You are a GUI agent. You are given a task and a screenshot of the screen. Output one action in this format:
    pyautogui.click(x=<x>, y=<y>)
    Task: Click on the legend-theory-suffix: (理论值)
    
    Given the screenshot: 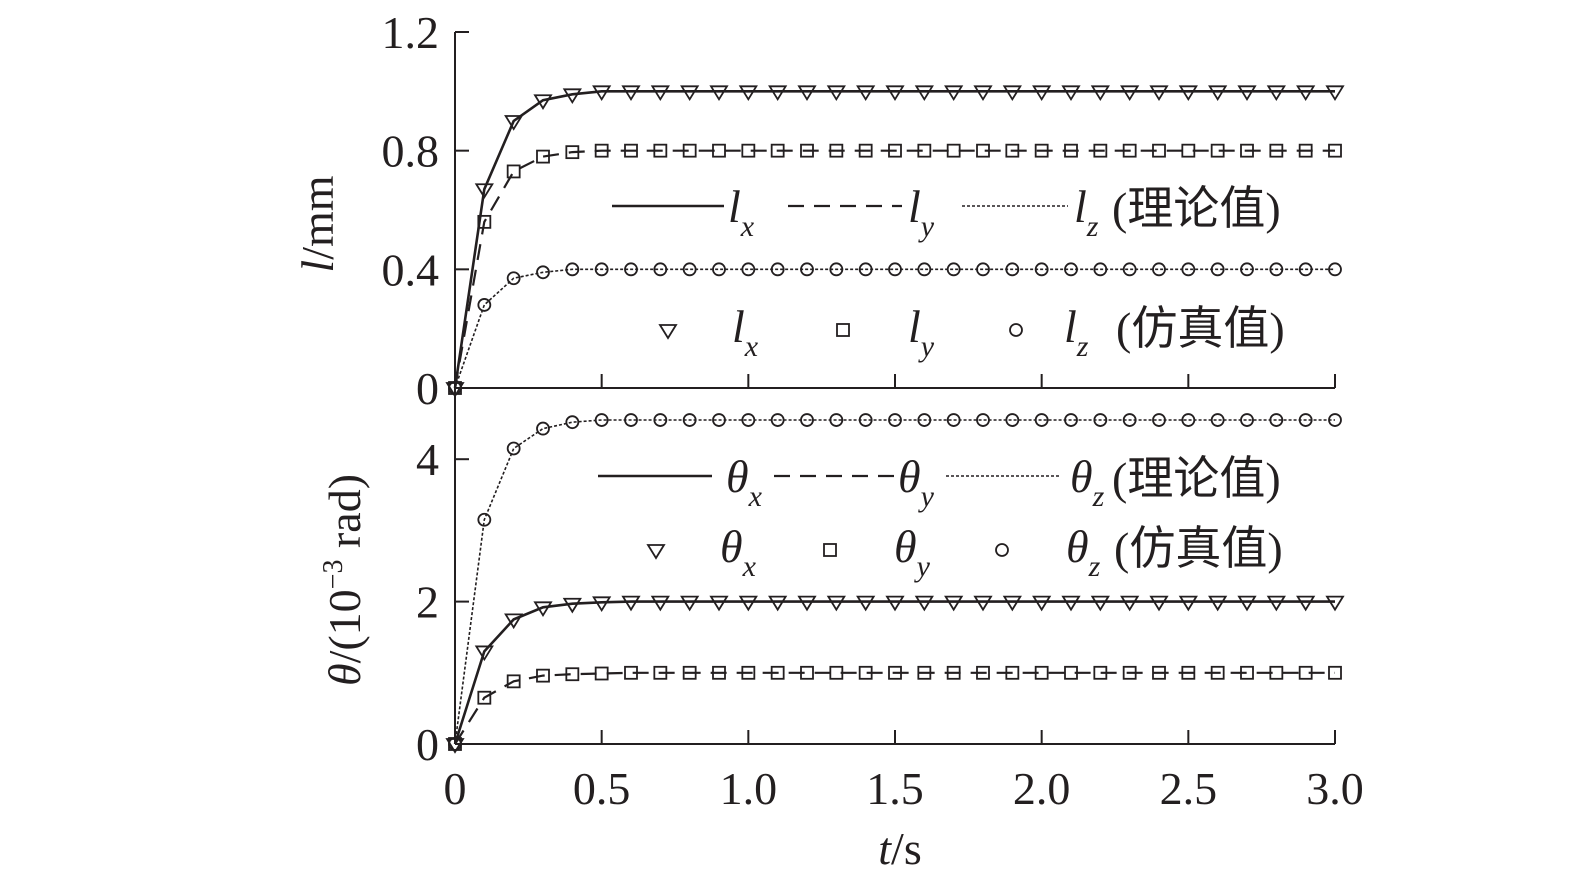 What is the action you would take?
    pyautogui.click(x=1196, y=208)
    